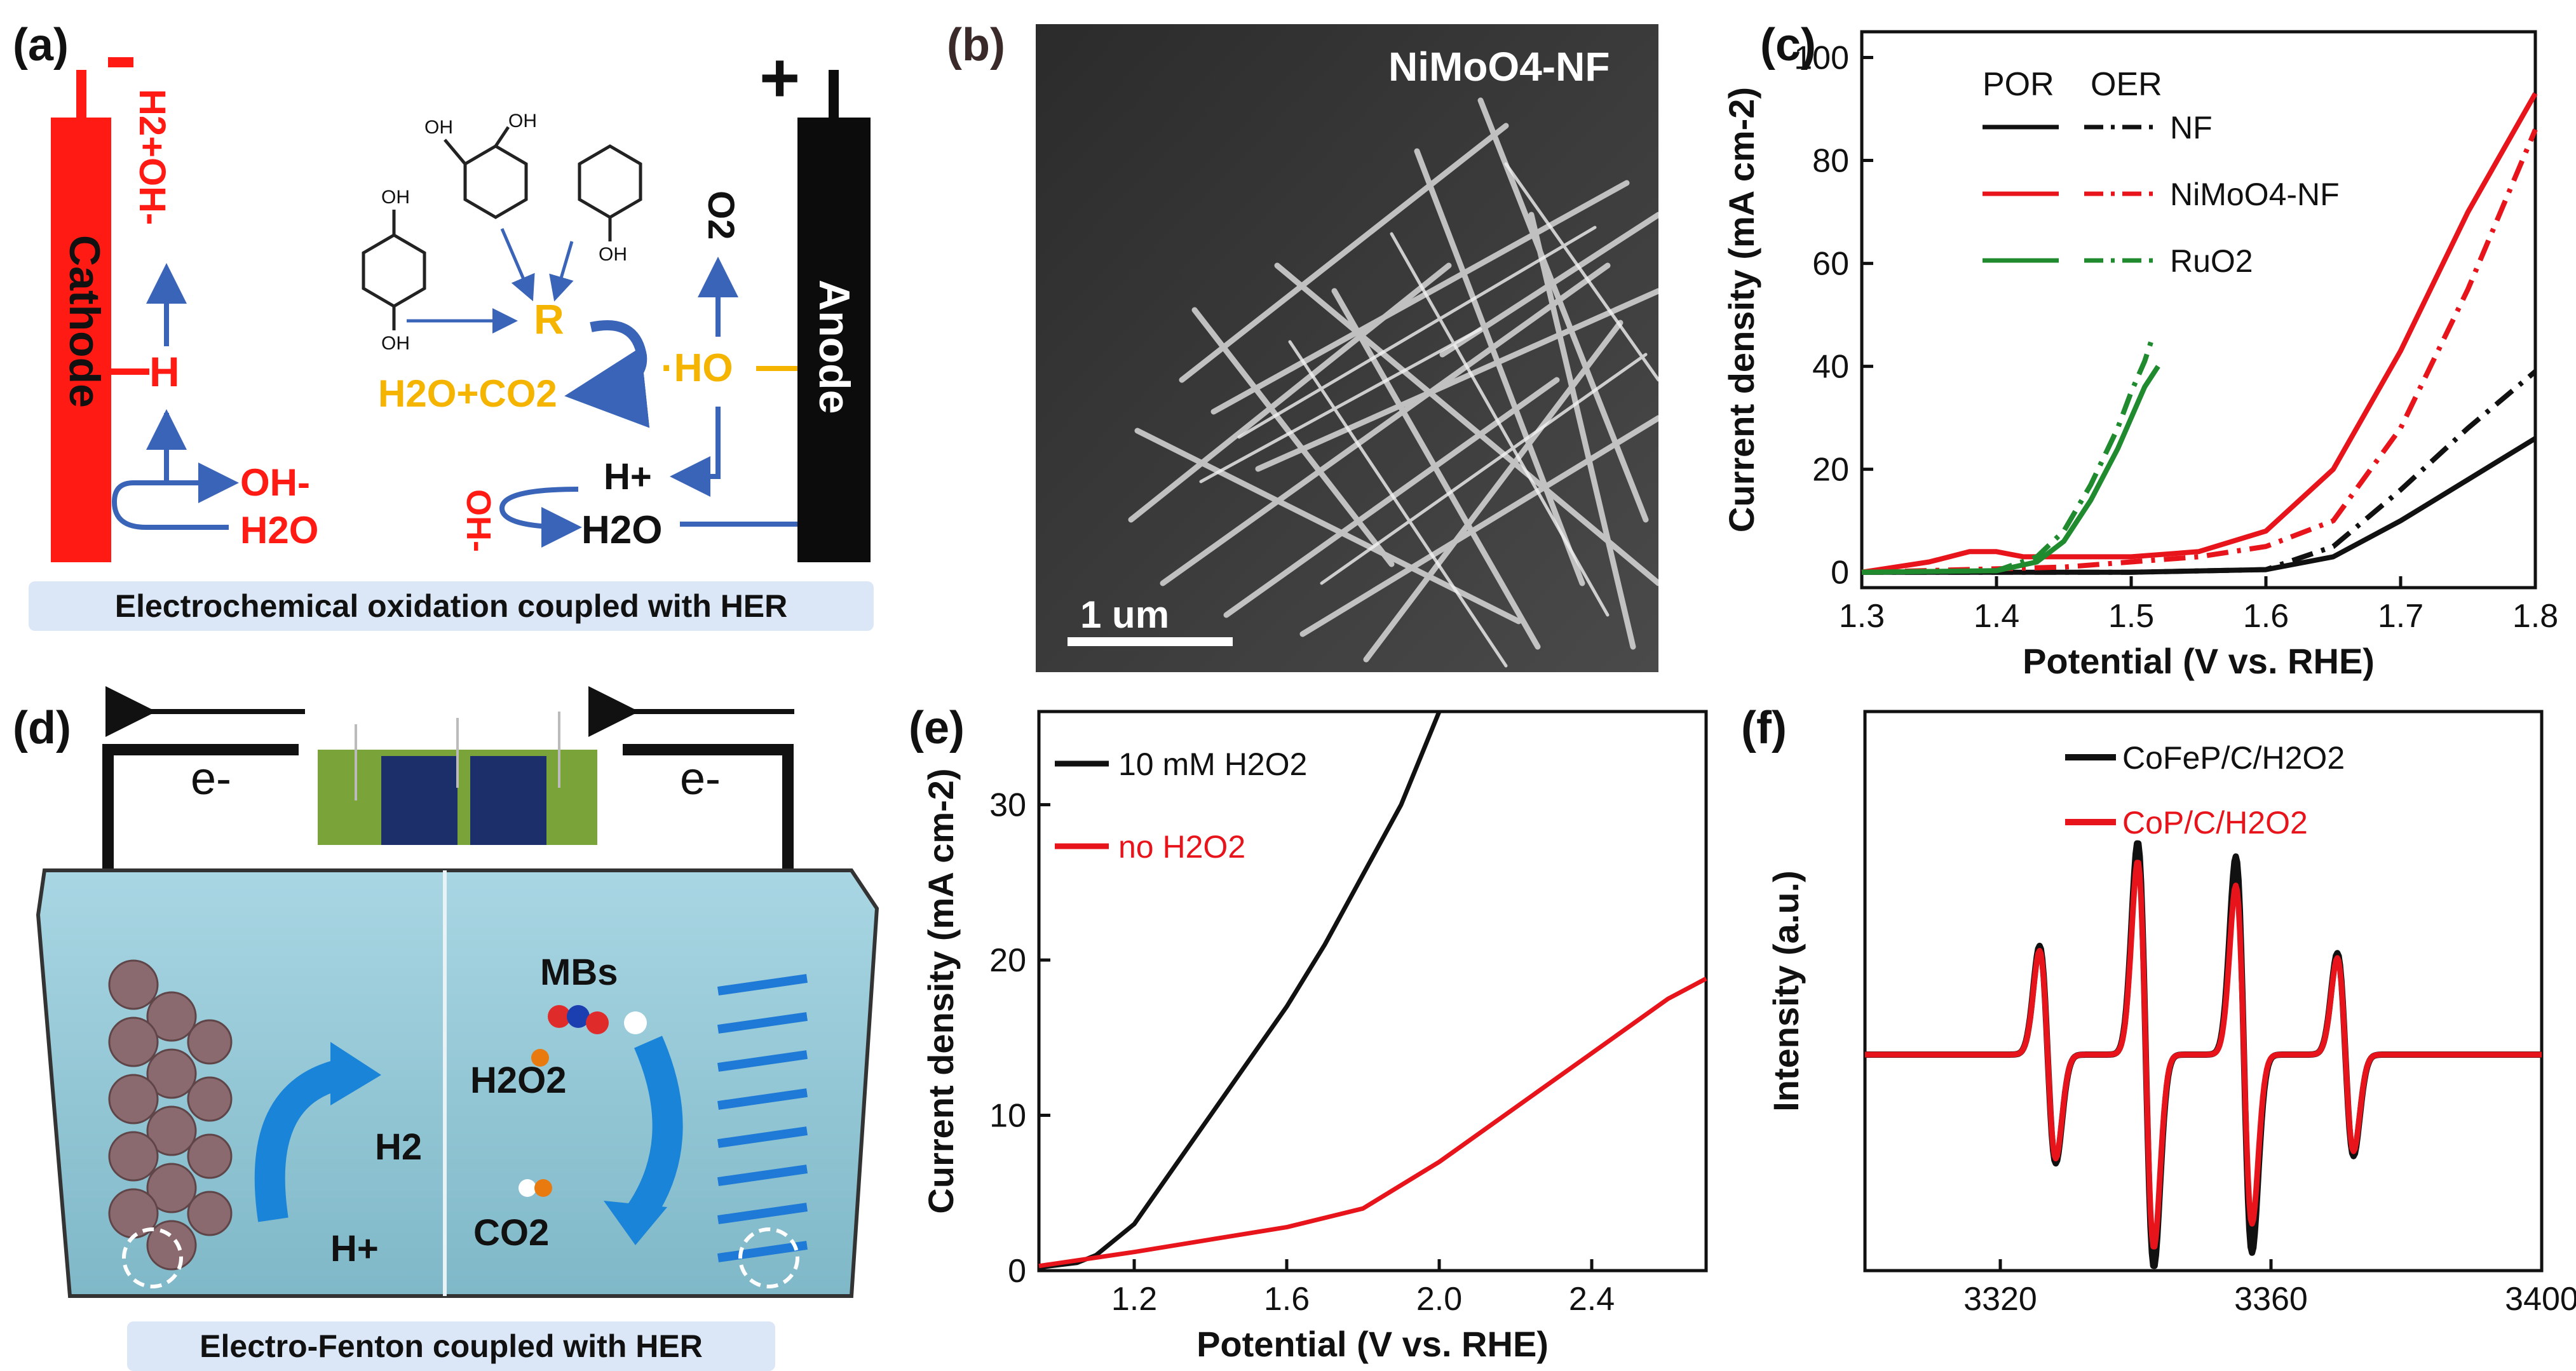 This screenshot has width=2576, height=1371. Describe the element at coordinates (152, 157) in the screenshot. I see `h2-oh-product: H2+OH-` at that location.